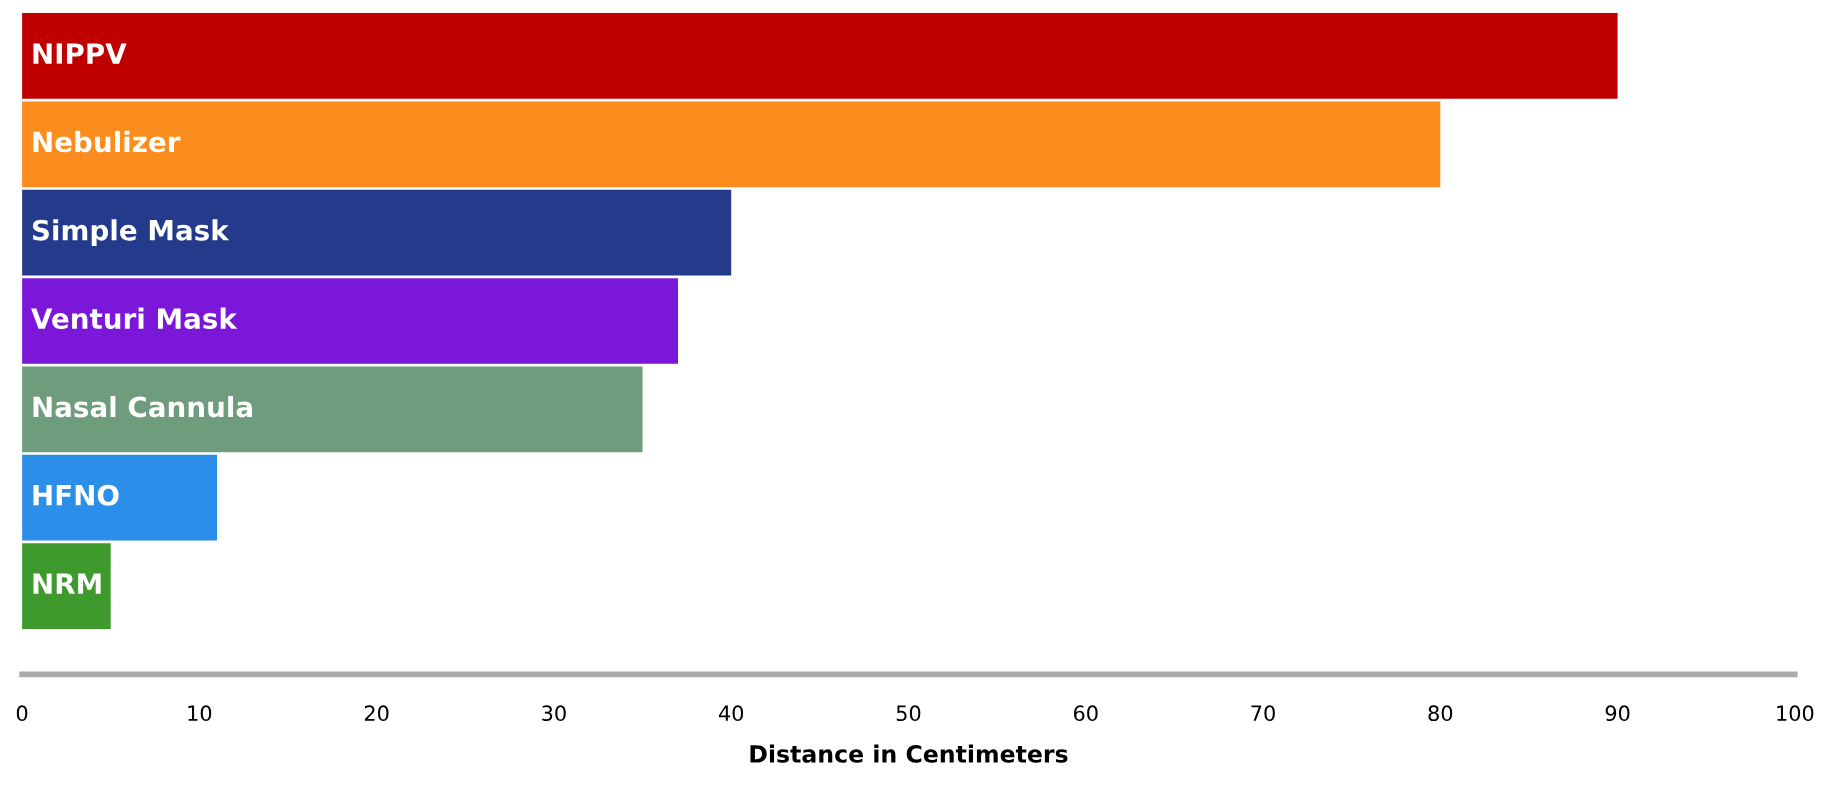 The width and height of the screenshot is (1839, 786). Describe the element at coordinates (22, 713) in the screenshot. I see `x-tick-label: 0` at that location.